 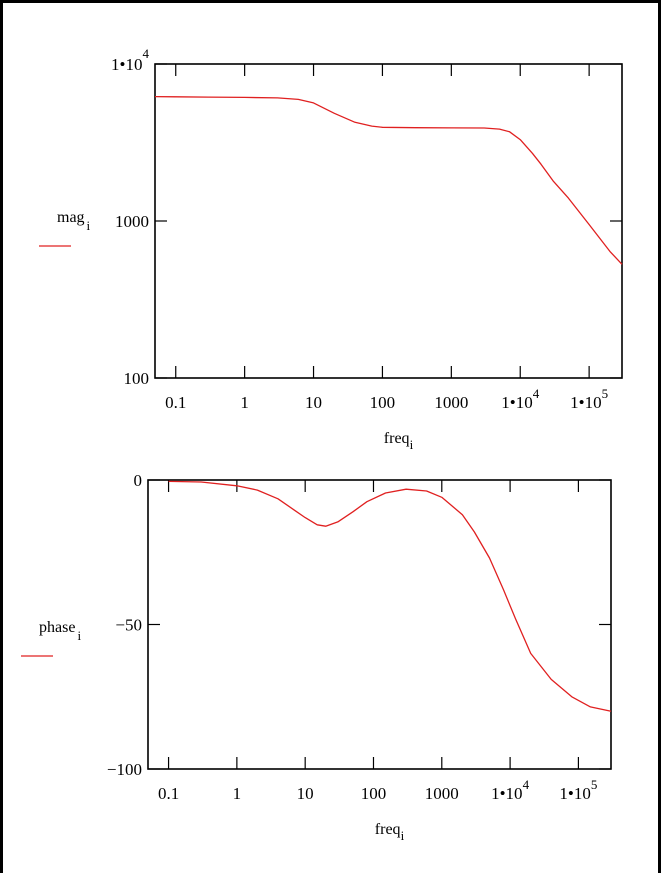 What do you see at coordinates (124, 769) in the screenshot?
I see `y-tick-label: −100` at bounding box center [124, 769].